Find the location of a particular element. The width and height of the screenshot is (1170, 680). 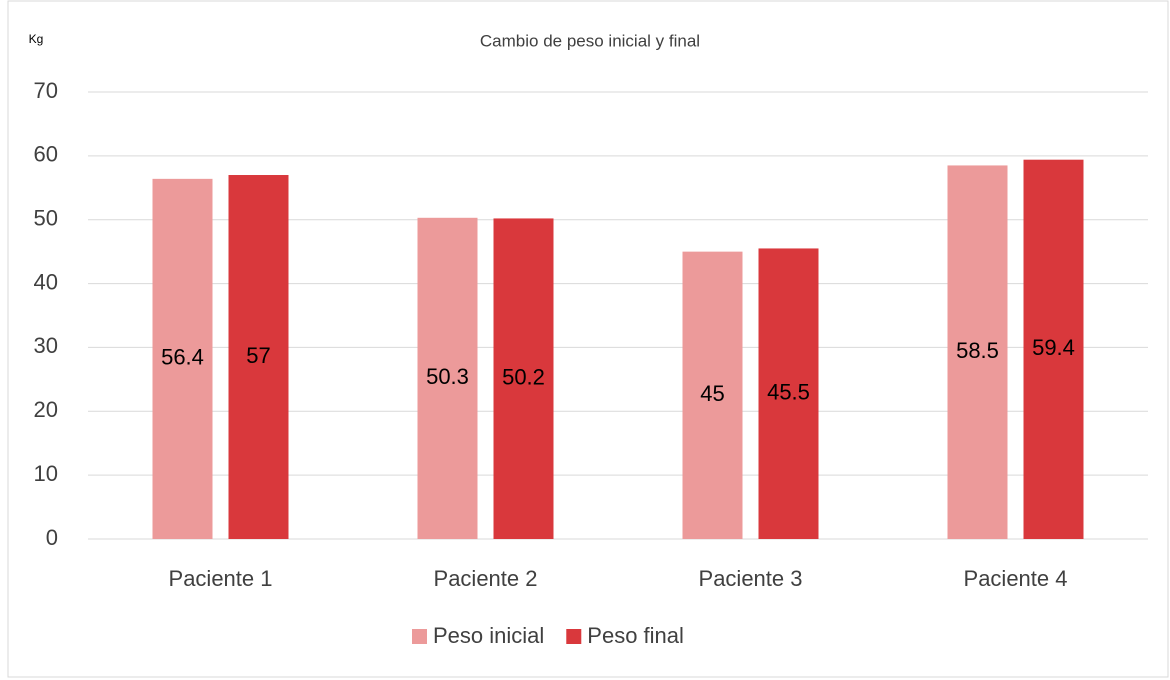

data-label: 45.5 is located at coordinates (788, 392).